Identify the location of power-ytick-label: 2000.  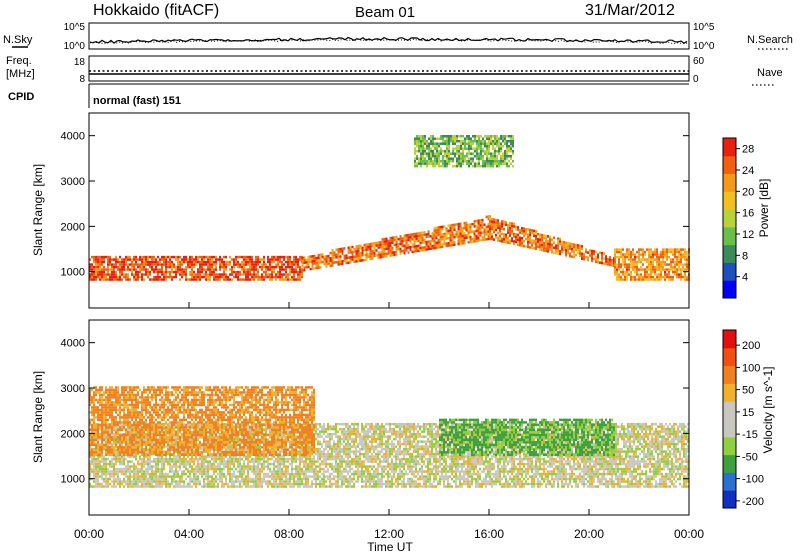
(73, 227).